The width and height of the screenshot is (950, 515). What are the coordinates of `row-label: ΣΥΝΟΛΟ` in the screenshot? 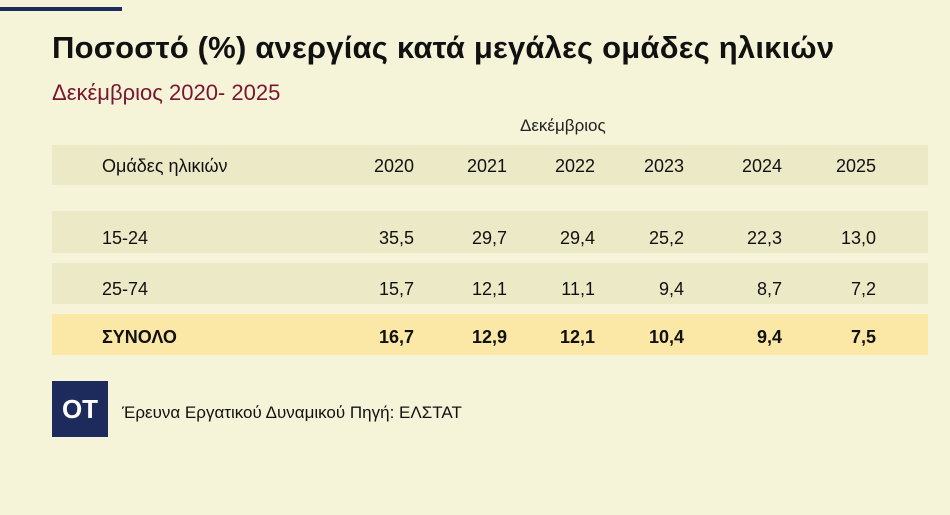 It's located at (139, 337).